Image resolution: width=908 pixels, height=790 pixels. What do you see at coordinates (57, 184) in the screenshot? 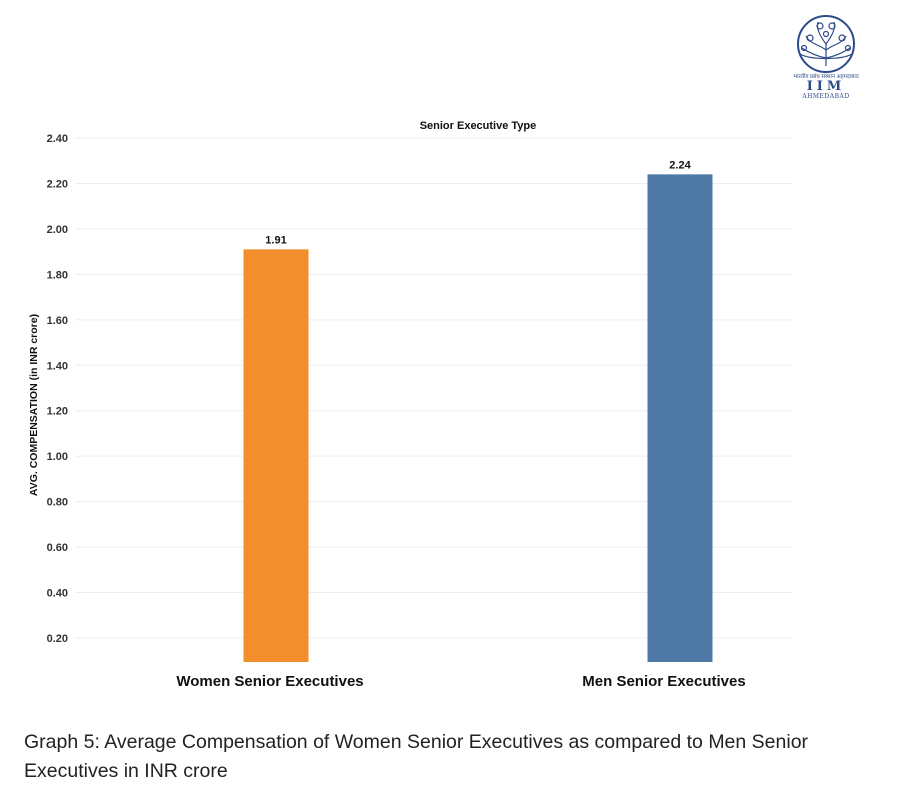
I see `y-tick-label: 2.20` at bounding box center [57, 184].